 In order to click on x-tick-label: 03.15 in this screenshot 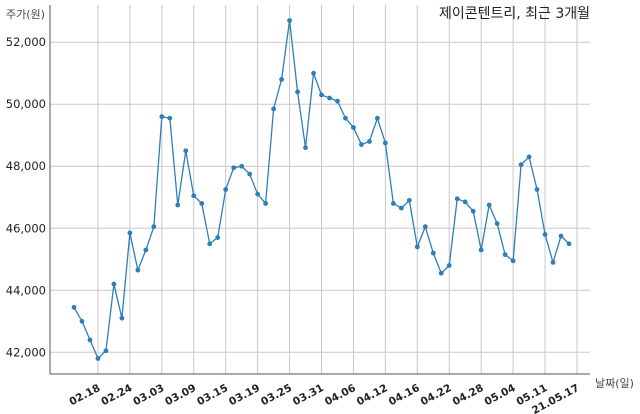, I will do `click(212, 395)`.